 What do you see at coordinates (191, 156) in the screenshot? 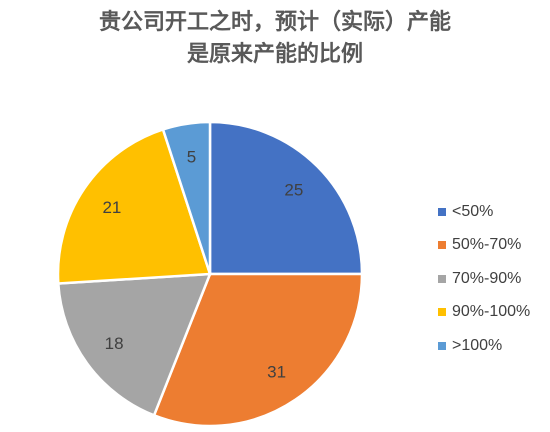
I see `slice-value-label: 5` at bounding box center [191, 156].